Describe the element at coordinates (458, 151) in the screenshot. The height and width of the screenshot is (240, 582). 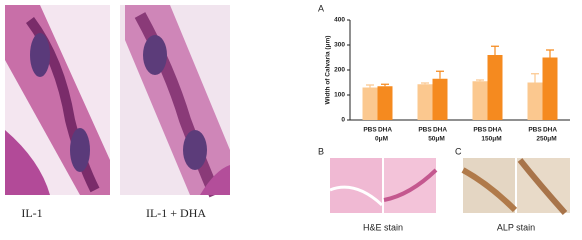
I see `panel-label: C` at that location.